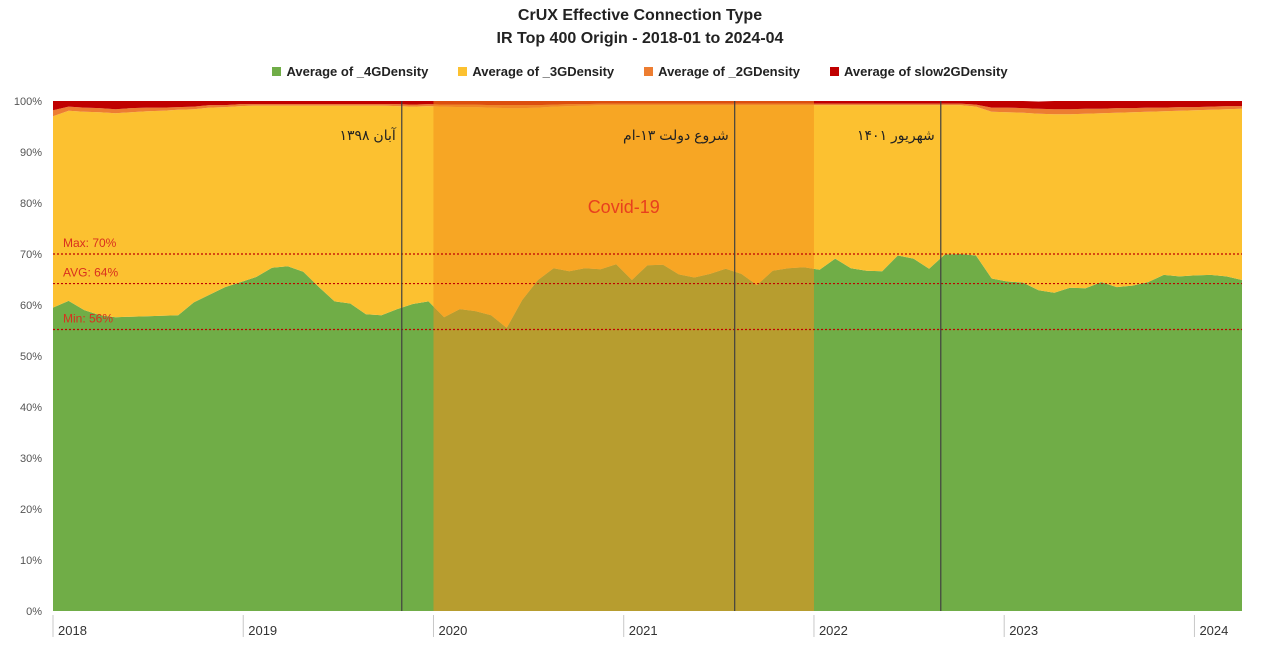 The image size is (1280, 662). I want to click on legend-swatch-4g, so click(277, 71).